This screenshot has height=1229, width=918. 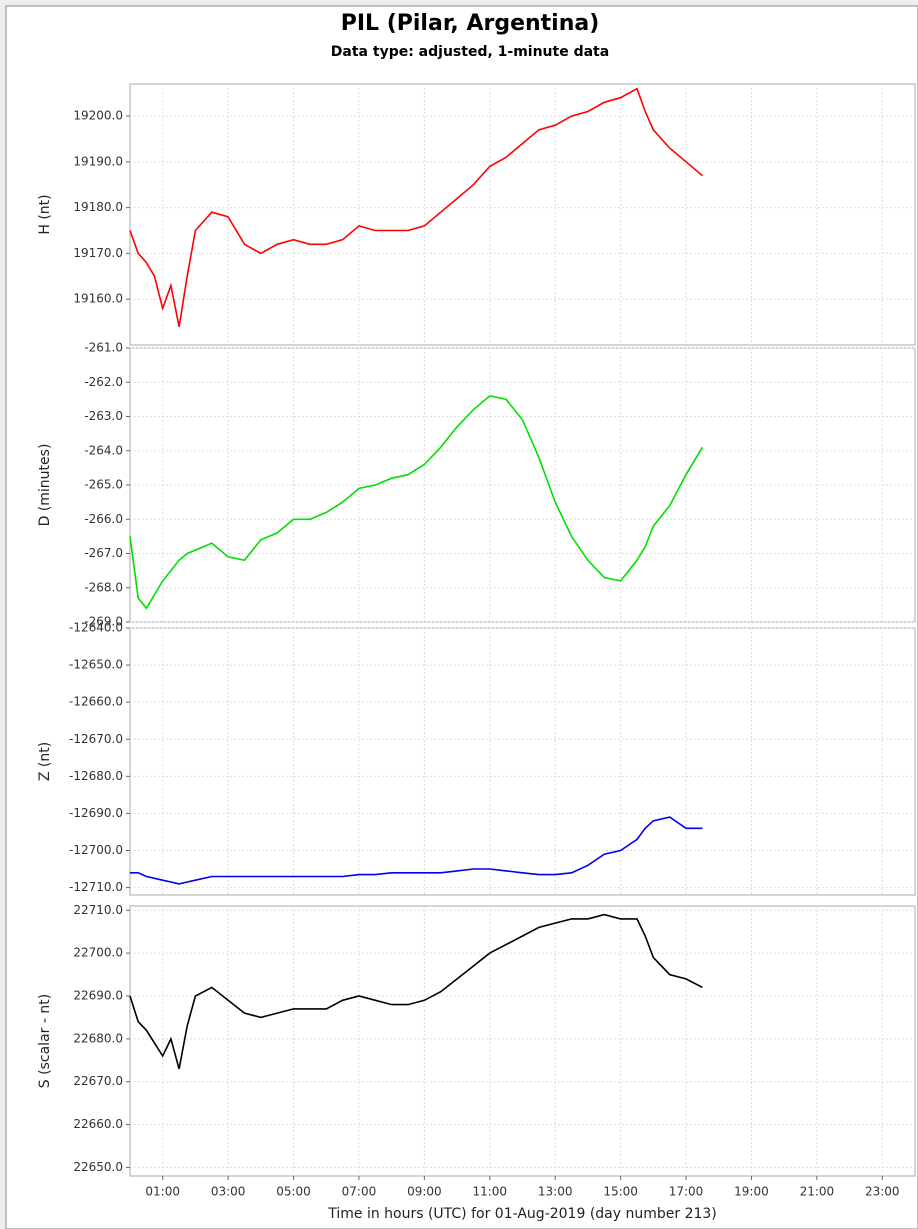 What do you see at coordinates (293, 1192) in the screenshot?
I see `x-tick-label: 05:00` at bounding box center [293, 1192].